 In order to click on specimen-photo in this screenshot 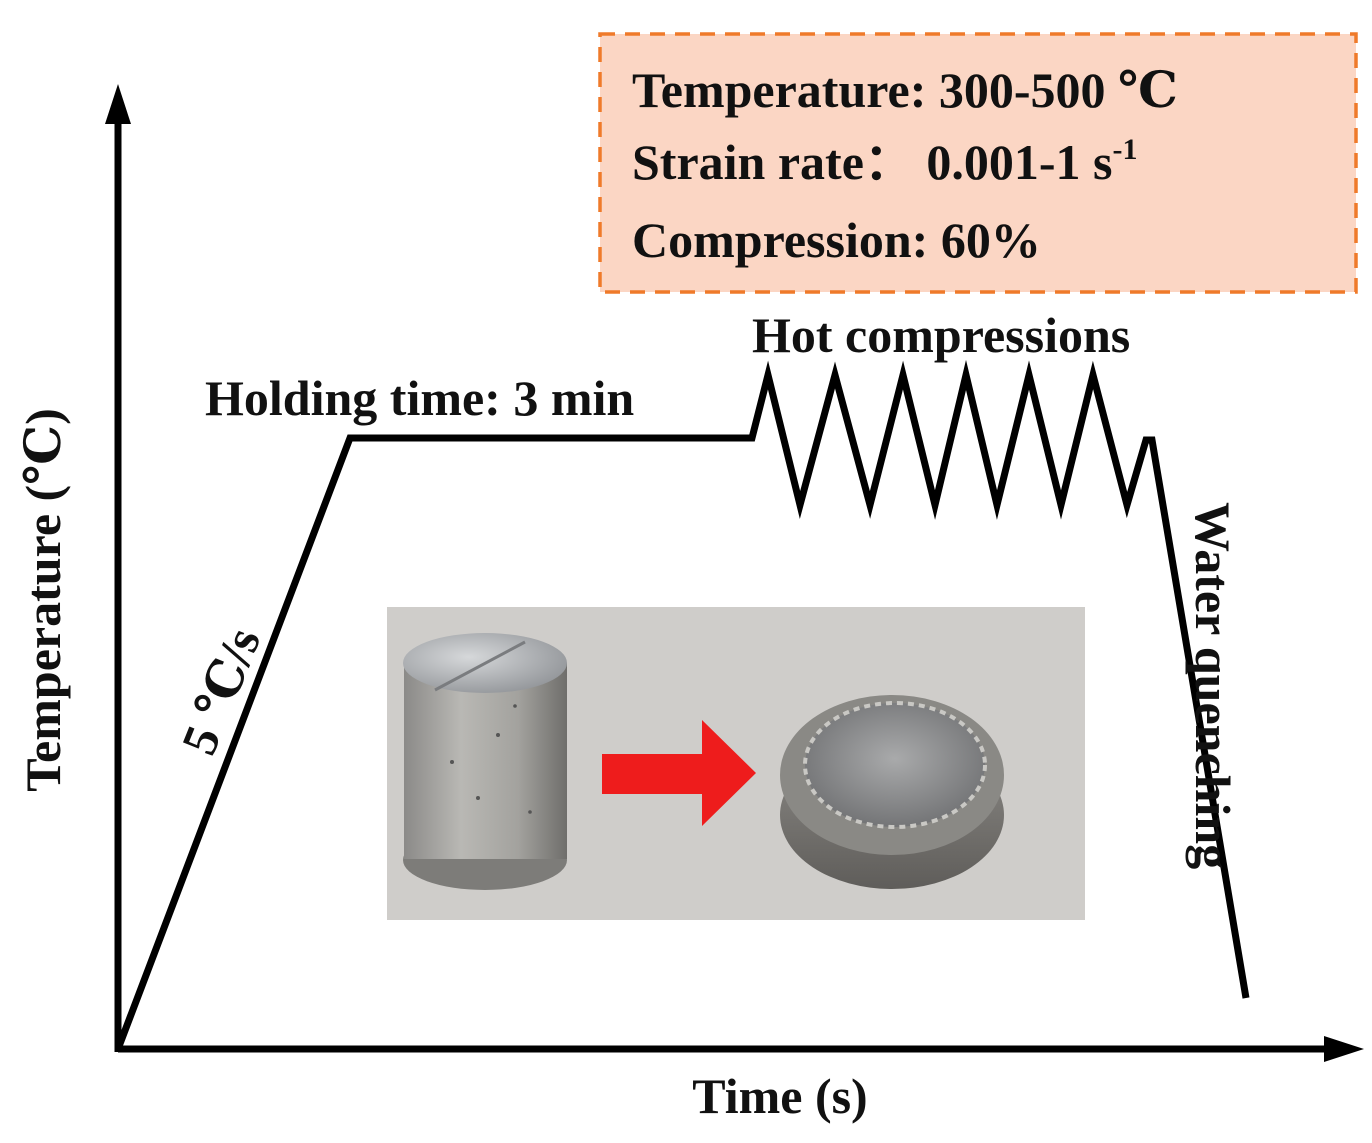, I will do `click(736, 763)`.